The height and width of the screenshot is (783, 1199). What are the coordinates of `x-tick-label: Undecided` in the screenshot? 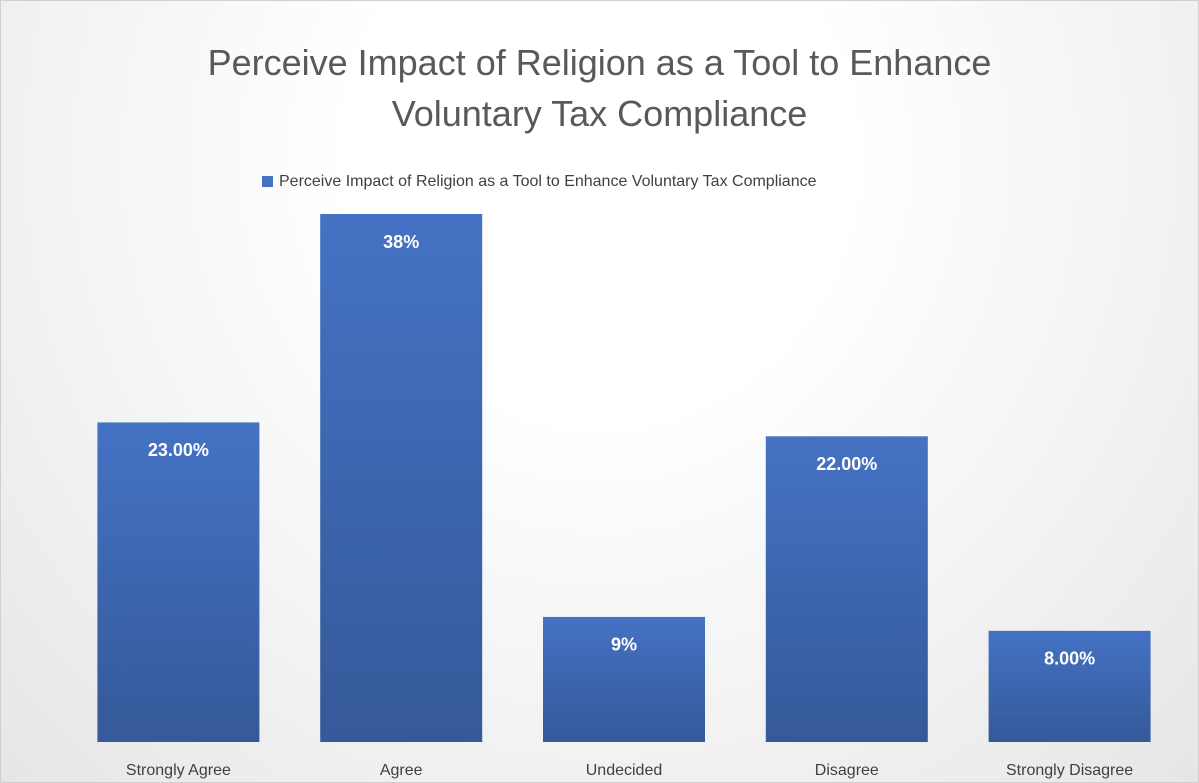 It's located at (624, 770).